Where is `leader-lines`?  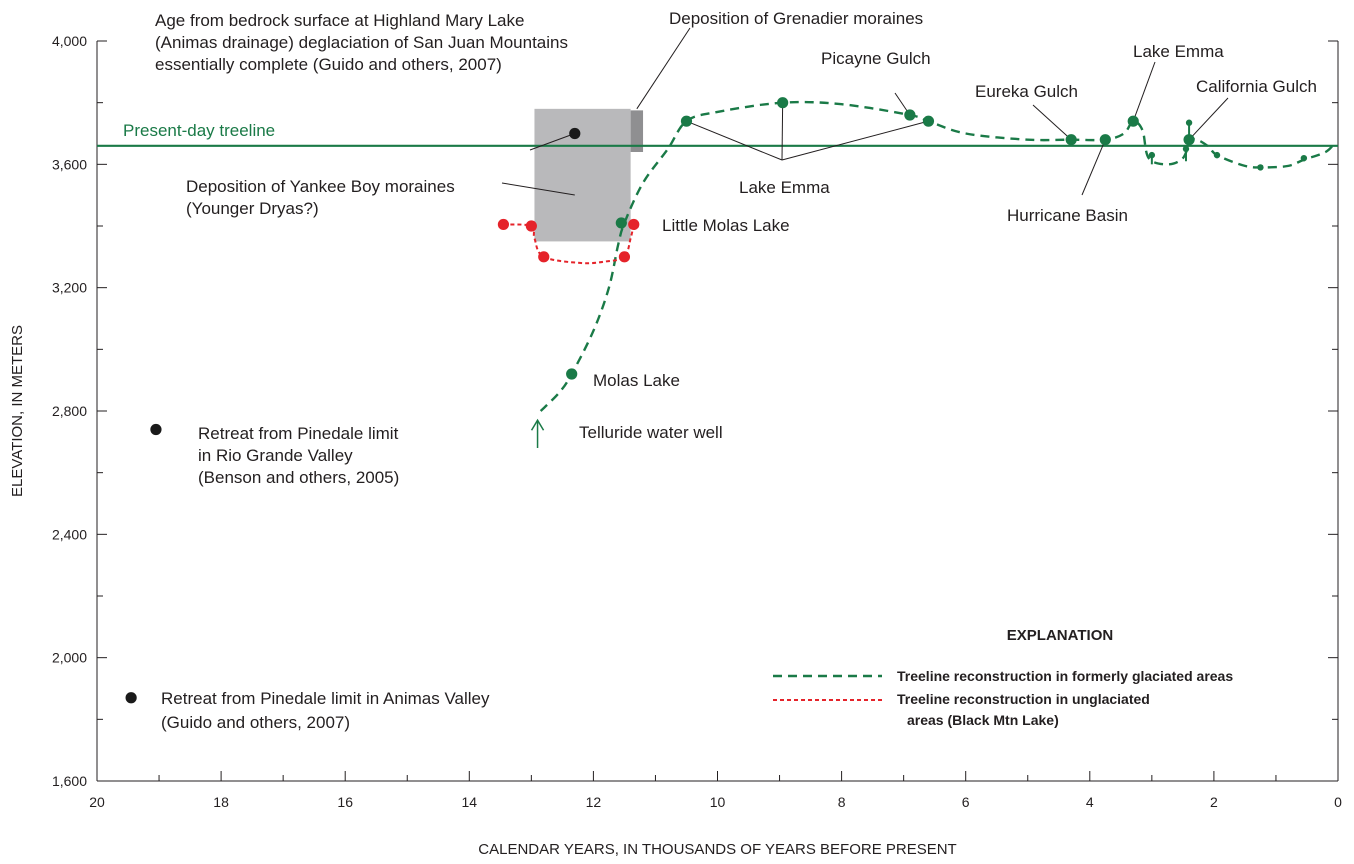 leader-lines is located at coordinates (865, 111).